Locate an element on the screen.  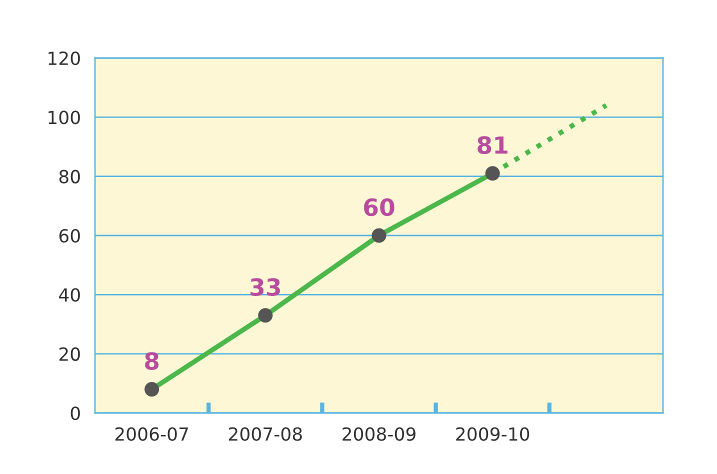
y-tick-label: 80 is located at coordinates (69, 177).